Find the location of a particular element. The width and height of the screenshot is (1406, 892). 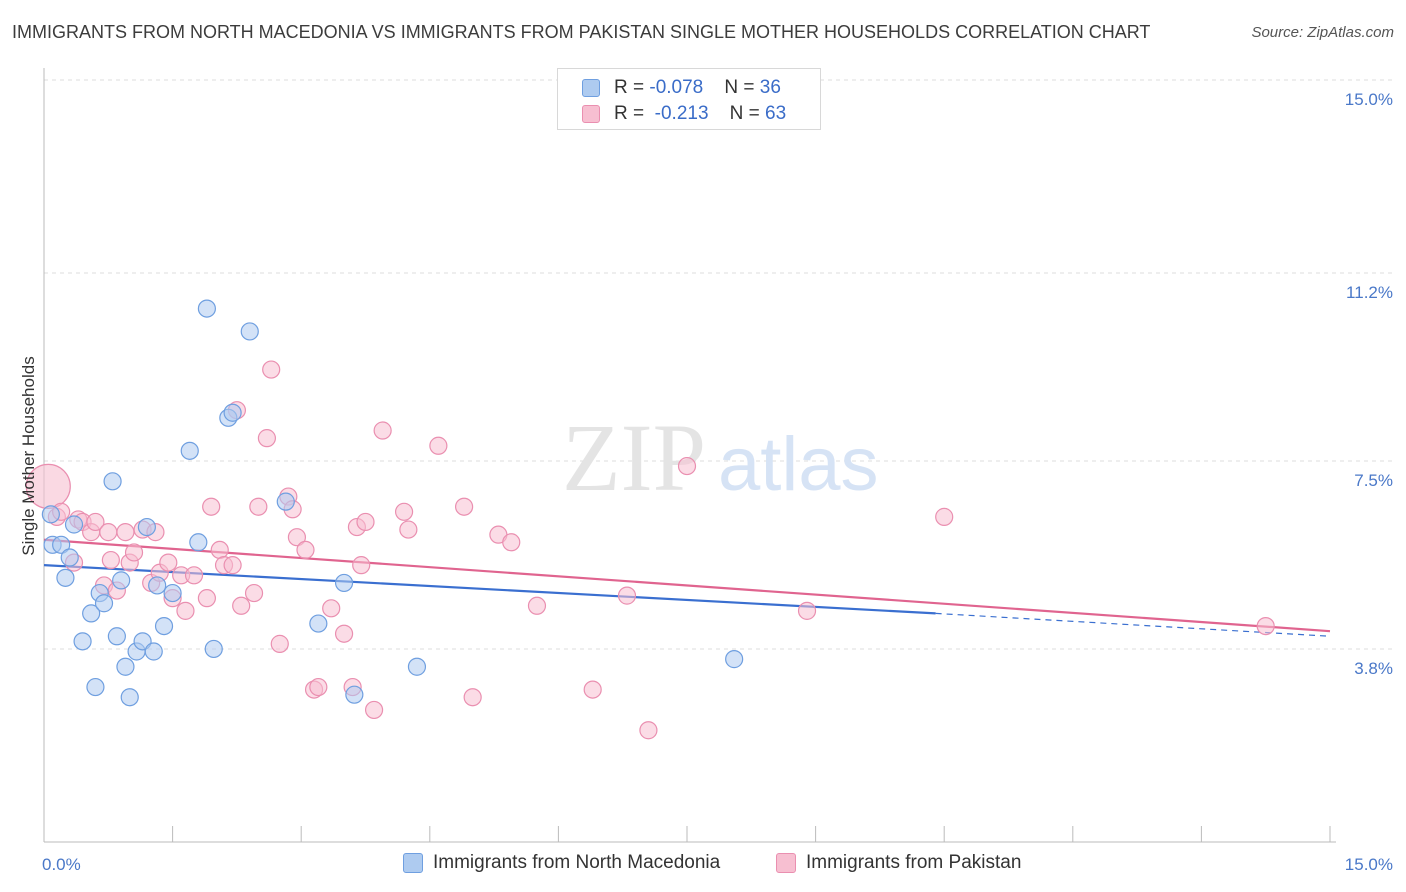

trend-line-pakistan is located at coordinates (687, 585).